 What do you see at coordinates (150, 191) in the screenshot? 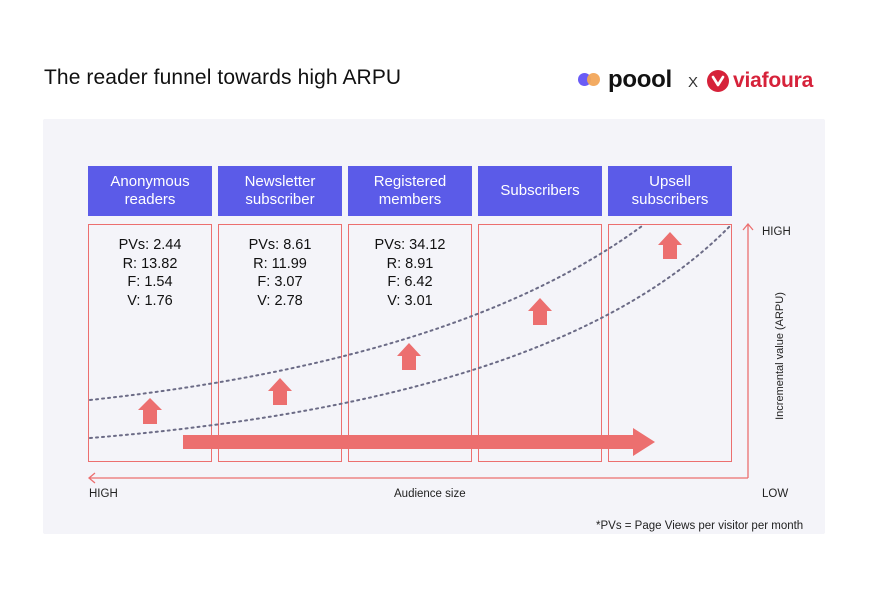
I see `stage-header-anonymous: Anonymous readers` at bounding box center [150, 191].